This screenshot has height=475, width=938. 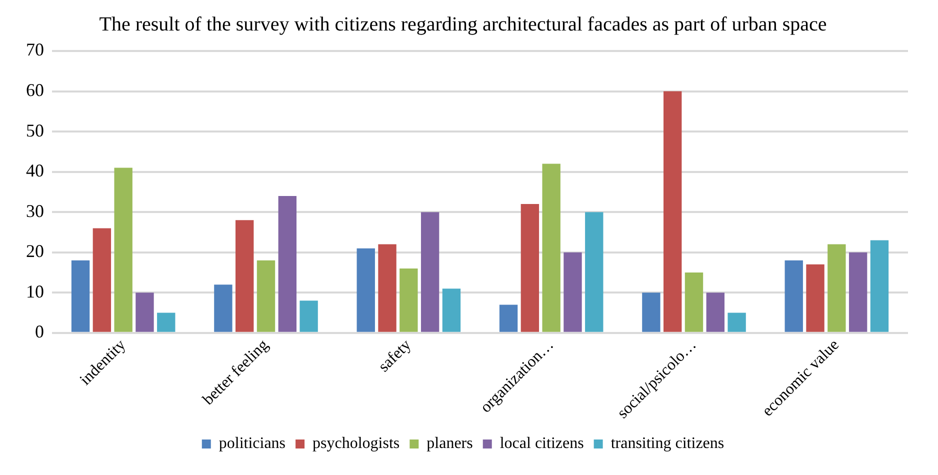 What do you see at coordinates (449, 443) in the screenshot?
I see `legend-label: planers` at bounding box center [449, 443].